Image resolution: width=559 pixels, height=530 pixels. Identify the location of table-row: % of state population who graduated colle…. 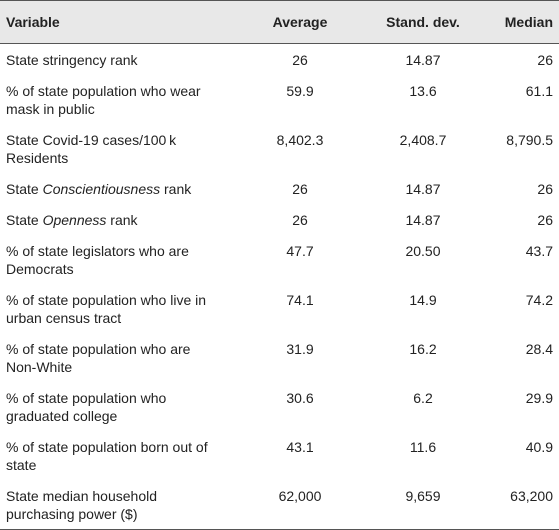
(279, 406).